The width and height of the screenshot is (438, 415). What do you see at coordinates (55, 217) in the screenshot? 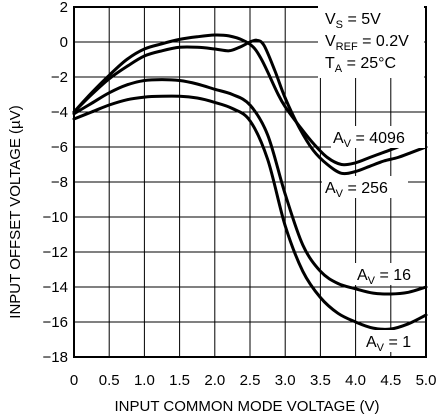
I see `y-tick-label: −10` at bounding box center [55, 217].